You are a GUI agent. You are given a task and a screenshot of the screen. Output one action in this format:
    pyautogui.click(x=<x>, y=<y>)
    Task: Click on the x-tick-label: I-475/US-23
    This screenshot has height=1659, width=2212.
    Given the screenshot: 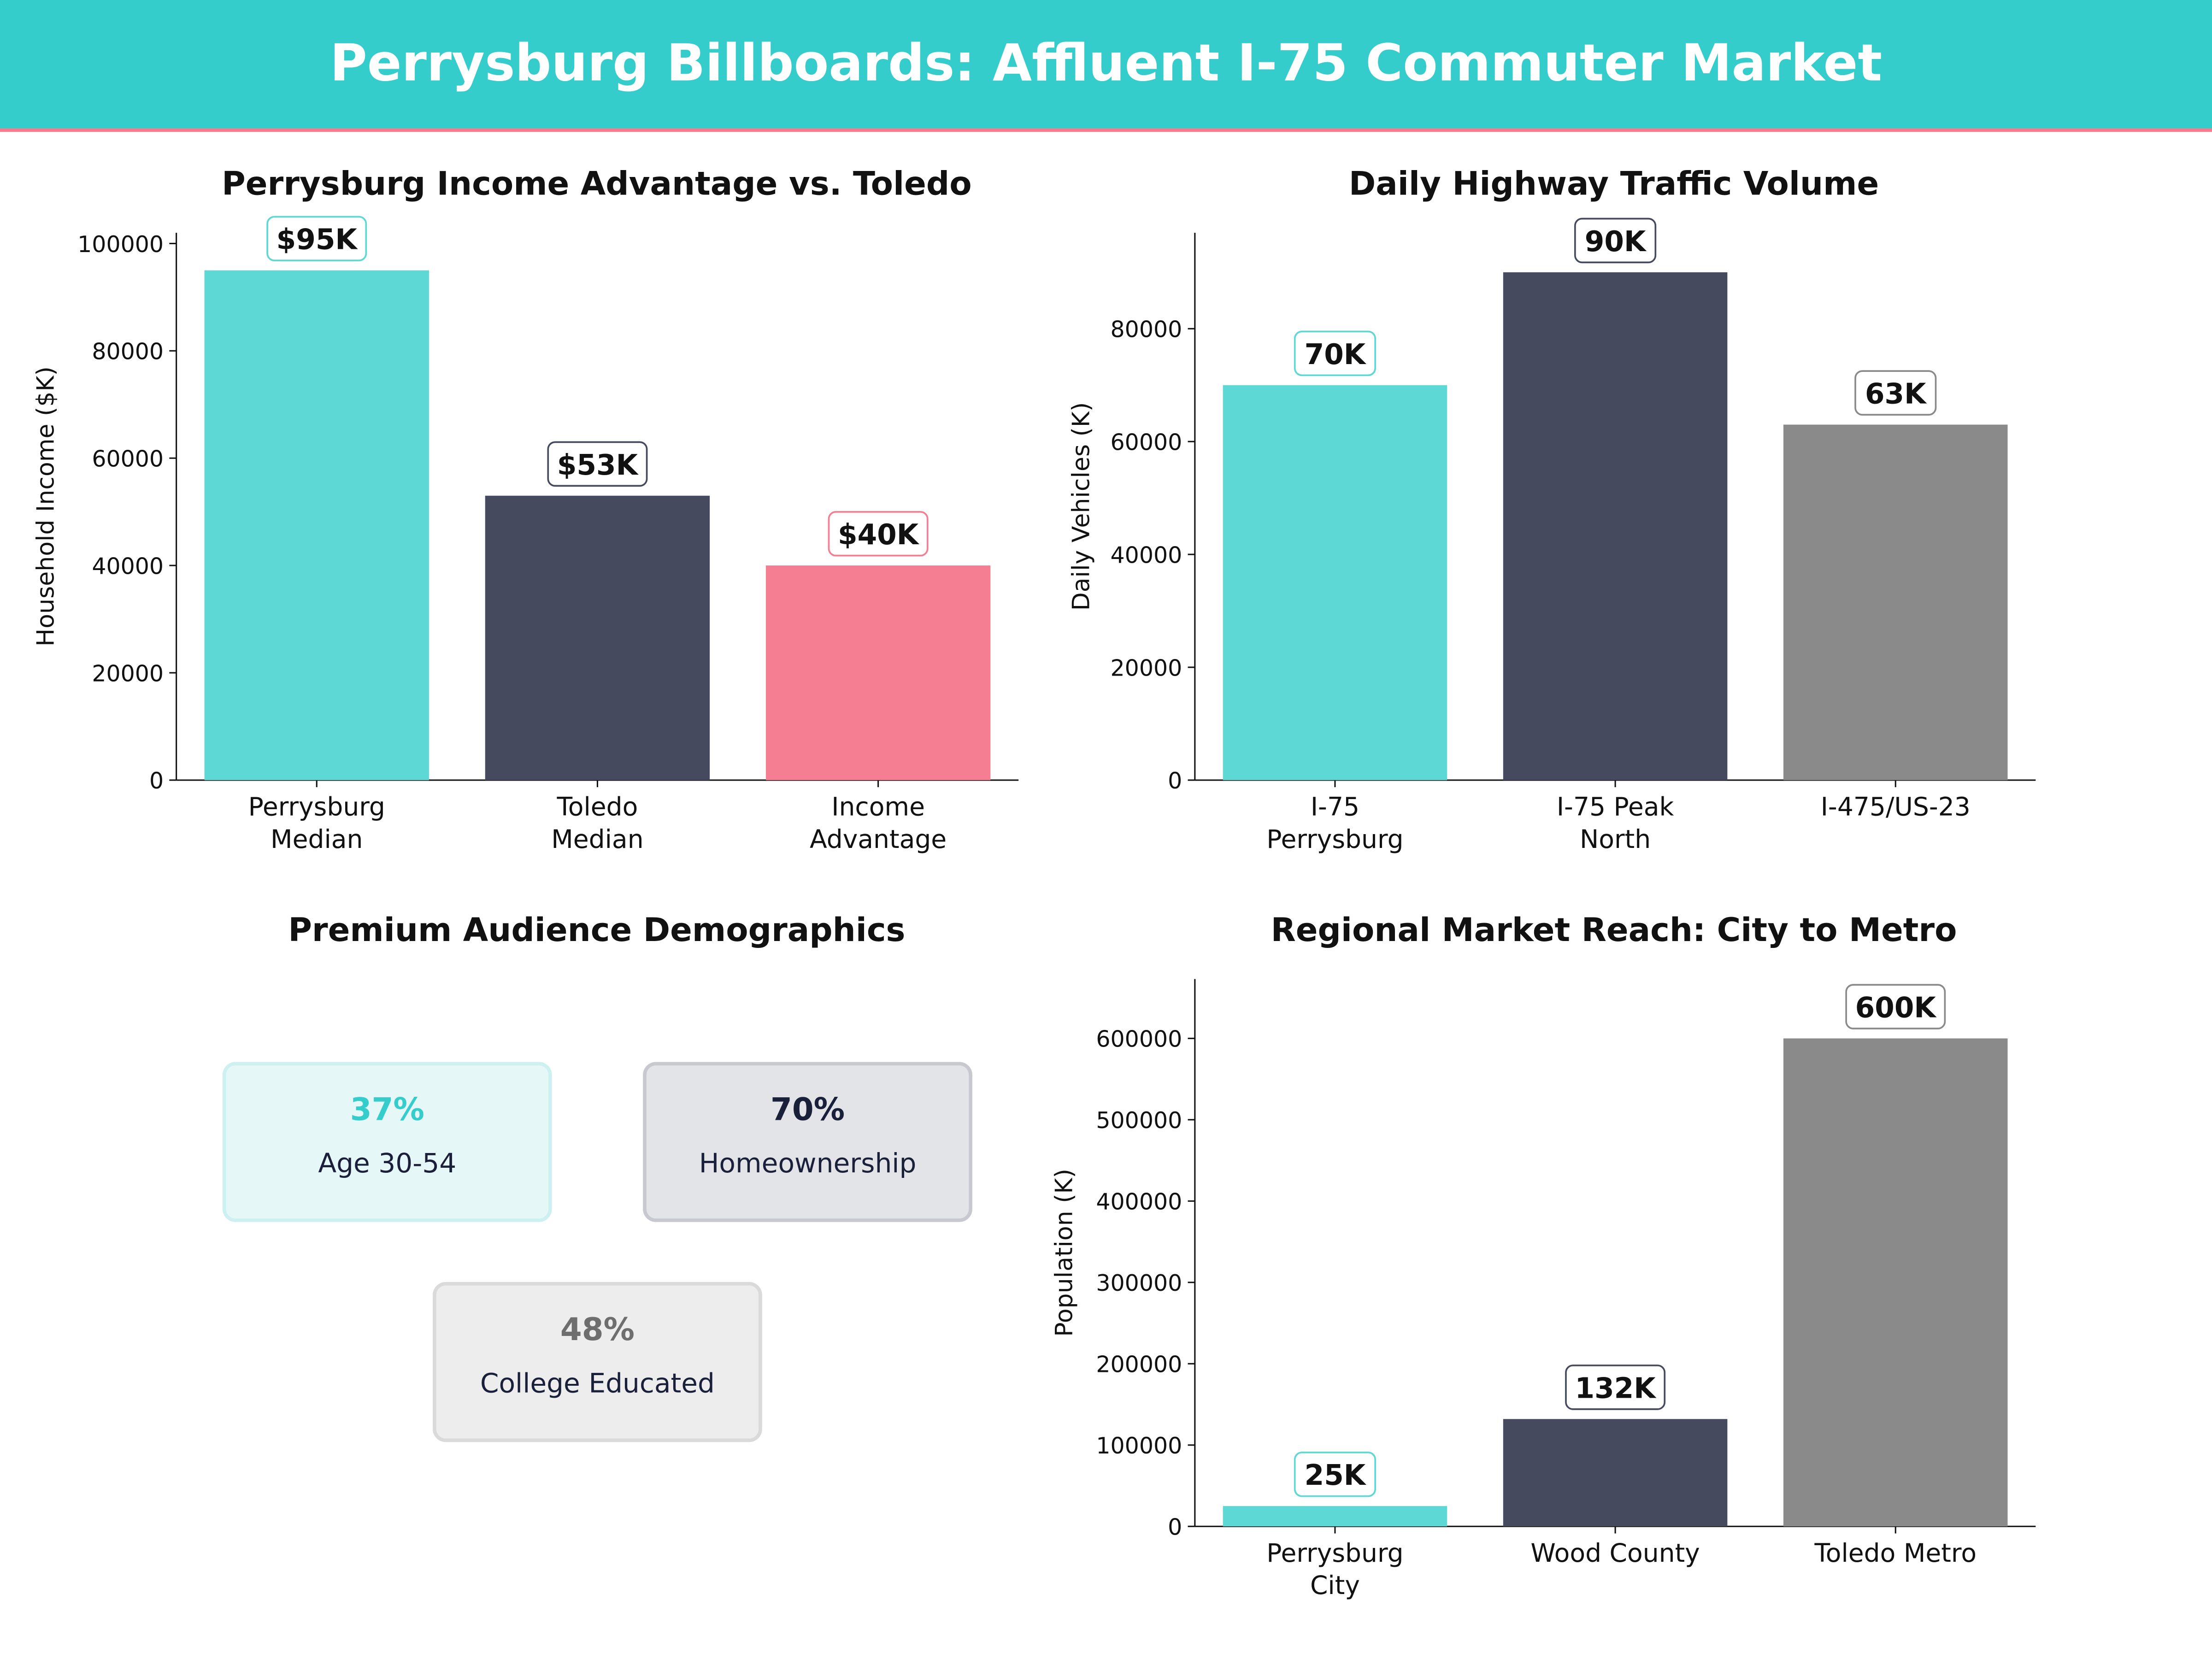 What is the action you would take?
    pyautogui.click(x=1896, y=806)
    